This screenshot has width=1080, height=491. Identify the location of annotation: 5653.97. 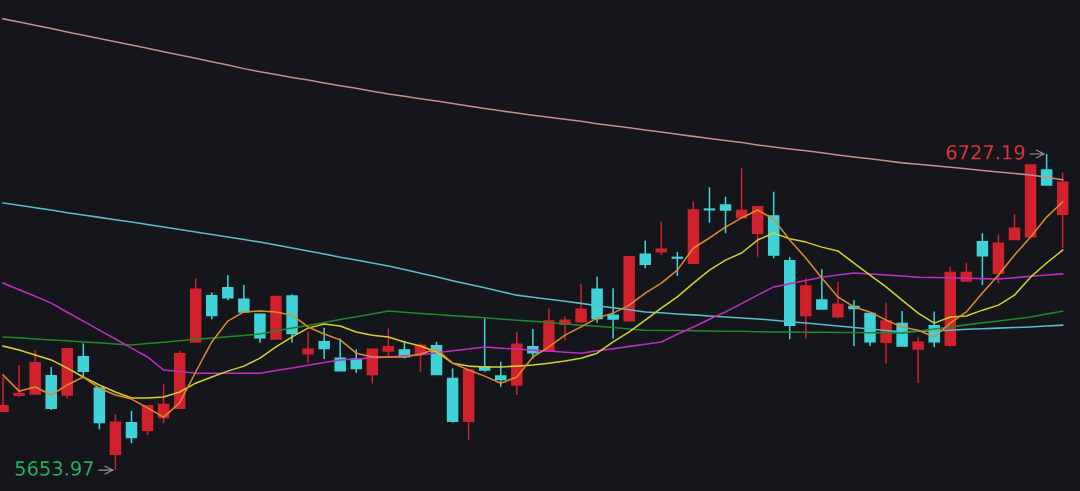
(54, 468).